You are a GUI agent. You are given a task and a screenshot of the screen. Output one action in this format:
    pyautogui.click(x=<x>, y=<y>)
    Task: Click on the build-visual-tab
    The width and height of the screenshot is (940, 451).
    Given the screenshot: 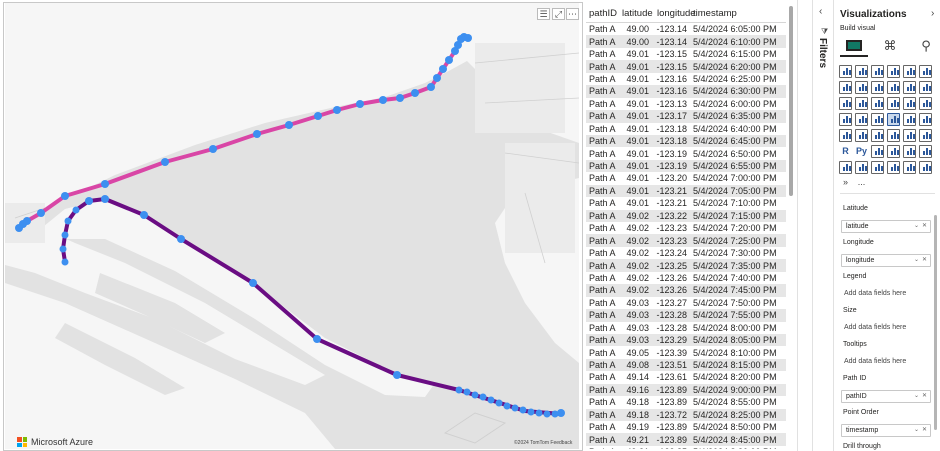 What is the action you would take?
    pyautogui.click(x=854, y=46)
    